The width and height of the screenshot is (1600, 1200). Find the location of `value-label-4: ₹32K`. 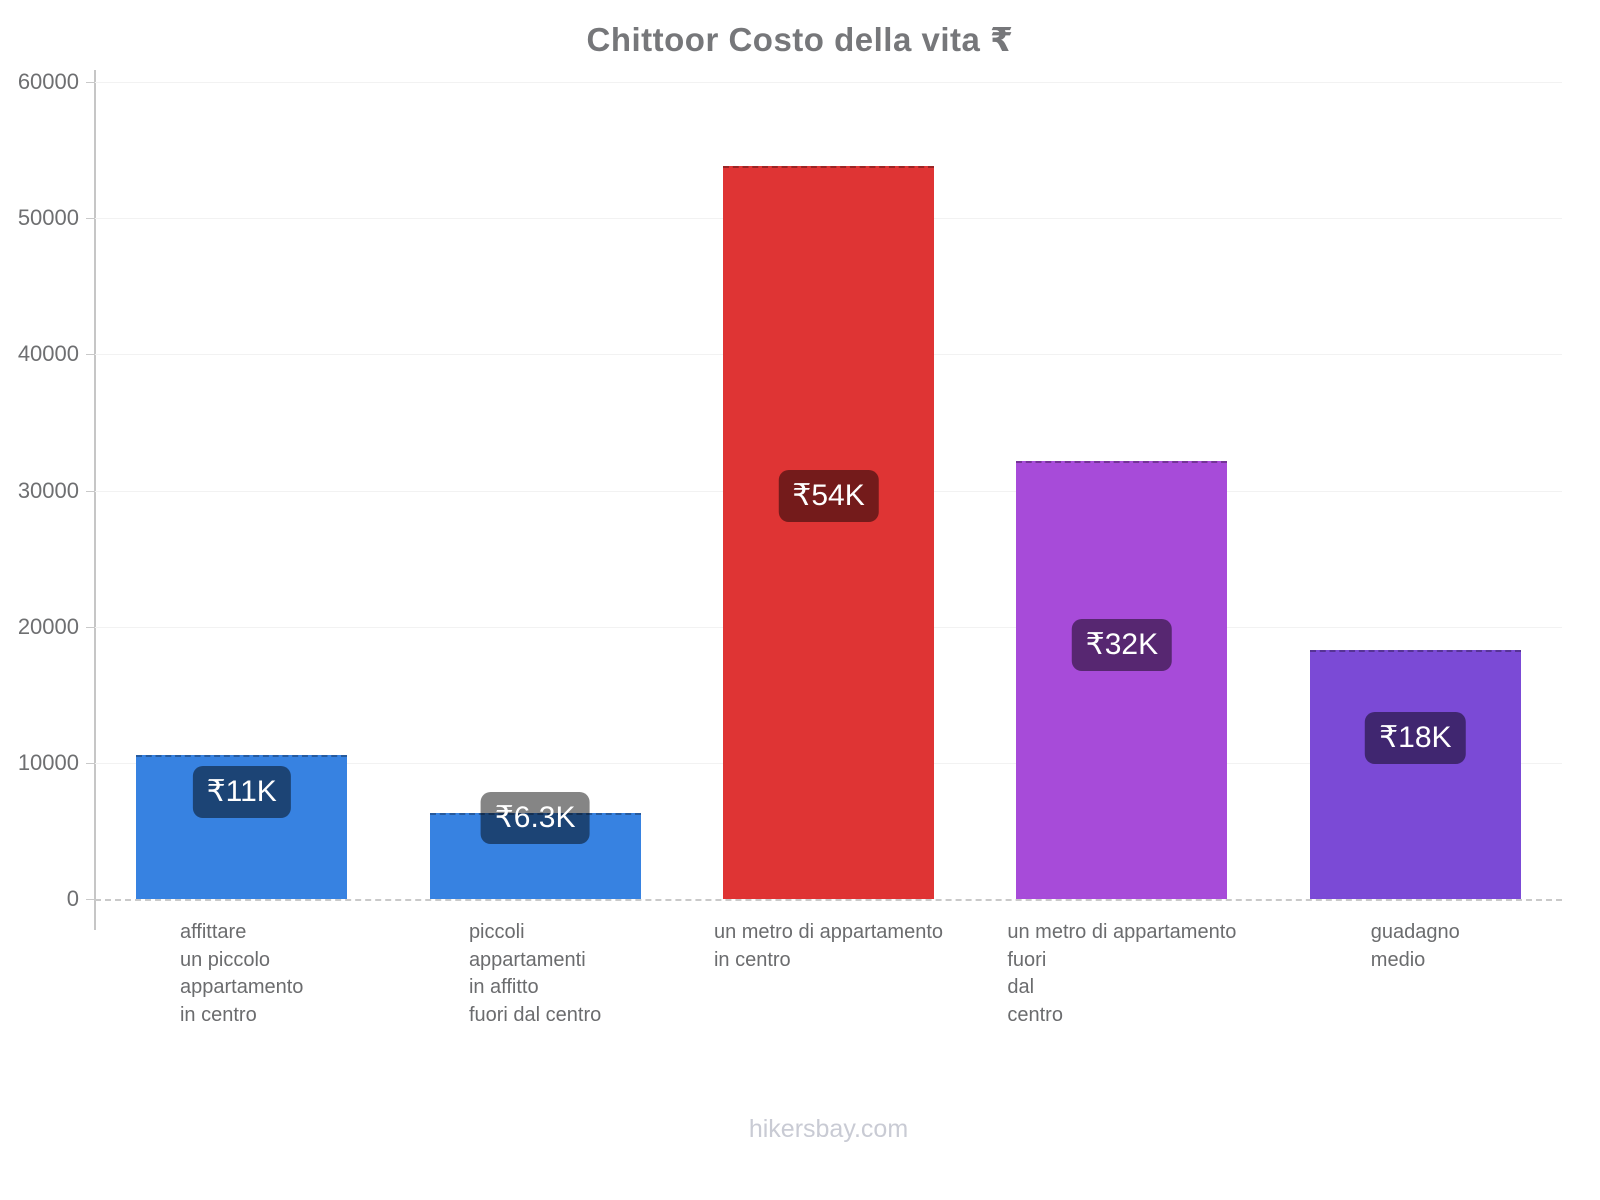

value-label-4: ₹32K is located at coordinates (1122, 644).